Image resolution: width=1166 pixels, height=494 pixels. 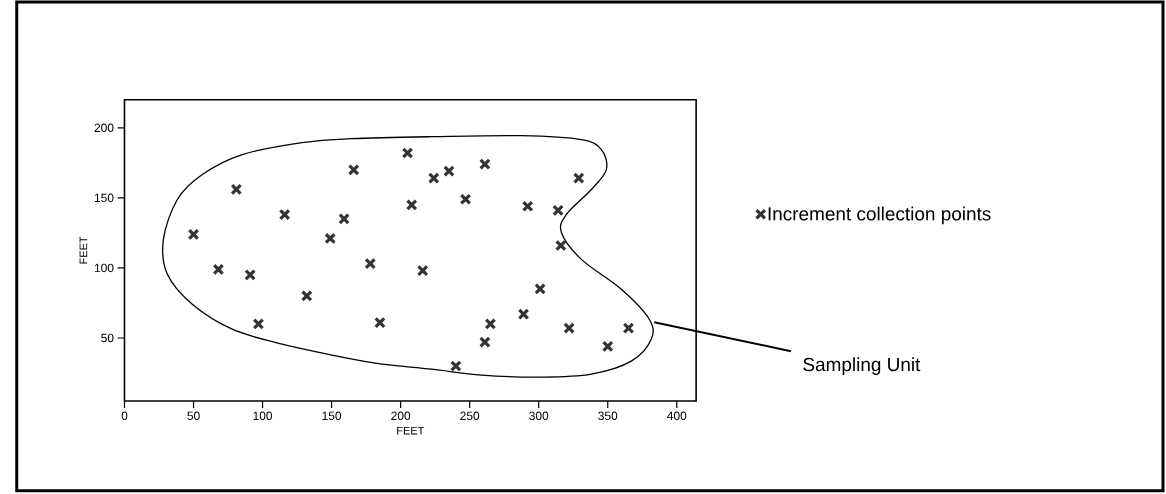 What do you see at coordinates (677, 416) in the screenshot?
I see `x-tick-label: 400` at bounding box center [677, 416].